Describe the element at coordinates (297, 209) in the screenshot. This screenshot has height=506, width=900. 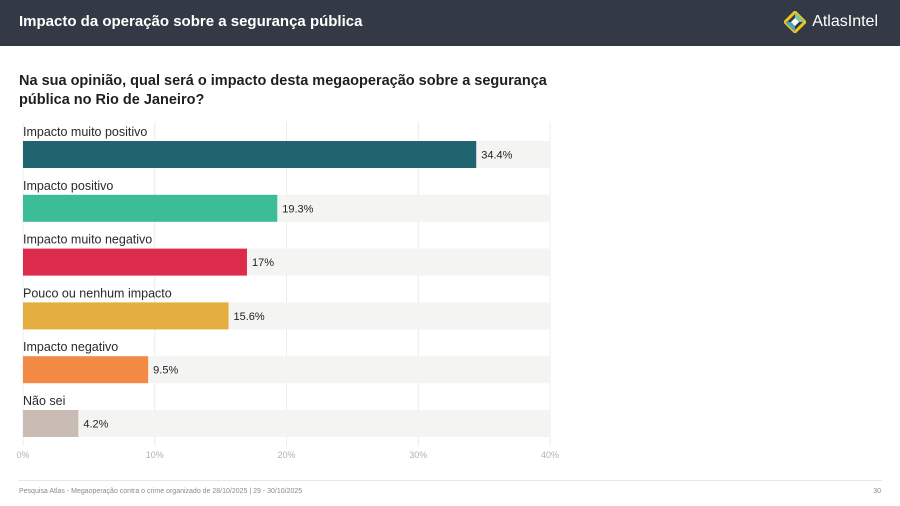
I see `data-label: 19.3%` at that location.